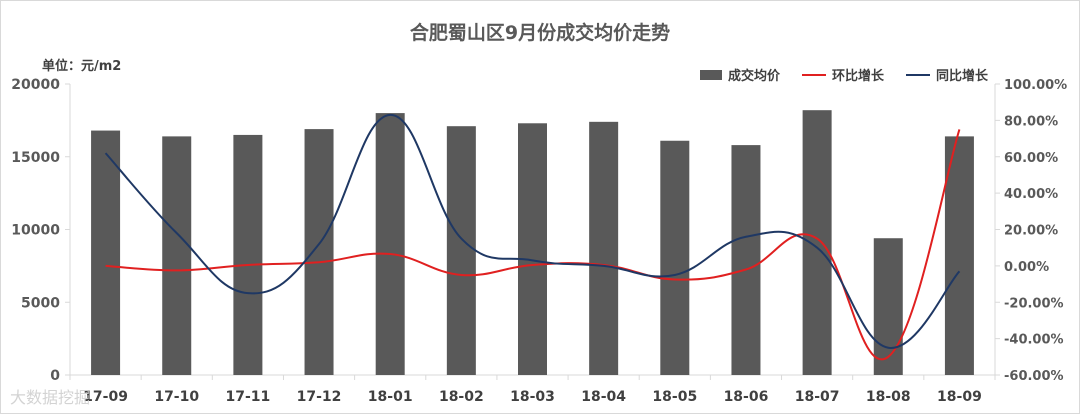 The height and width of the screenshot is (414, 1080). What do you see at coordinates (540, 33) in the screenshot?
I see `chart-title: 合肥蜀山区9月份成交均价走势` at bounding box center [540, 33].